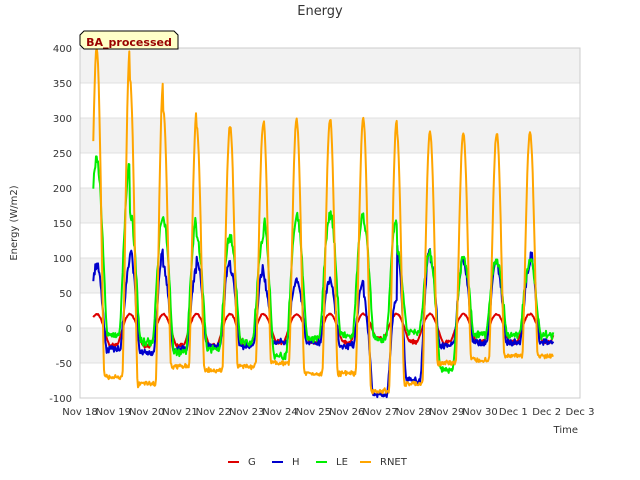  I want to click on legend: G H LE RNET, so click(318, 462).